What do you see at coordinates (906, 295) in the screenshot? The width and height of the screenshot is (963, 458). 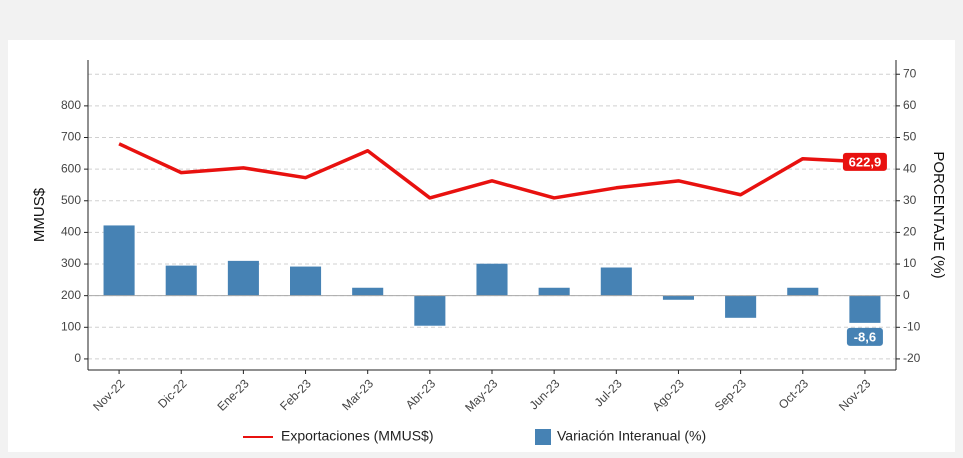 I see `y2-tick-label: 0` at bounding box center [906, 295].